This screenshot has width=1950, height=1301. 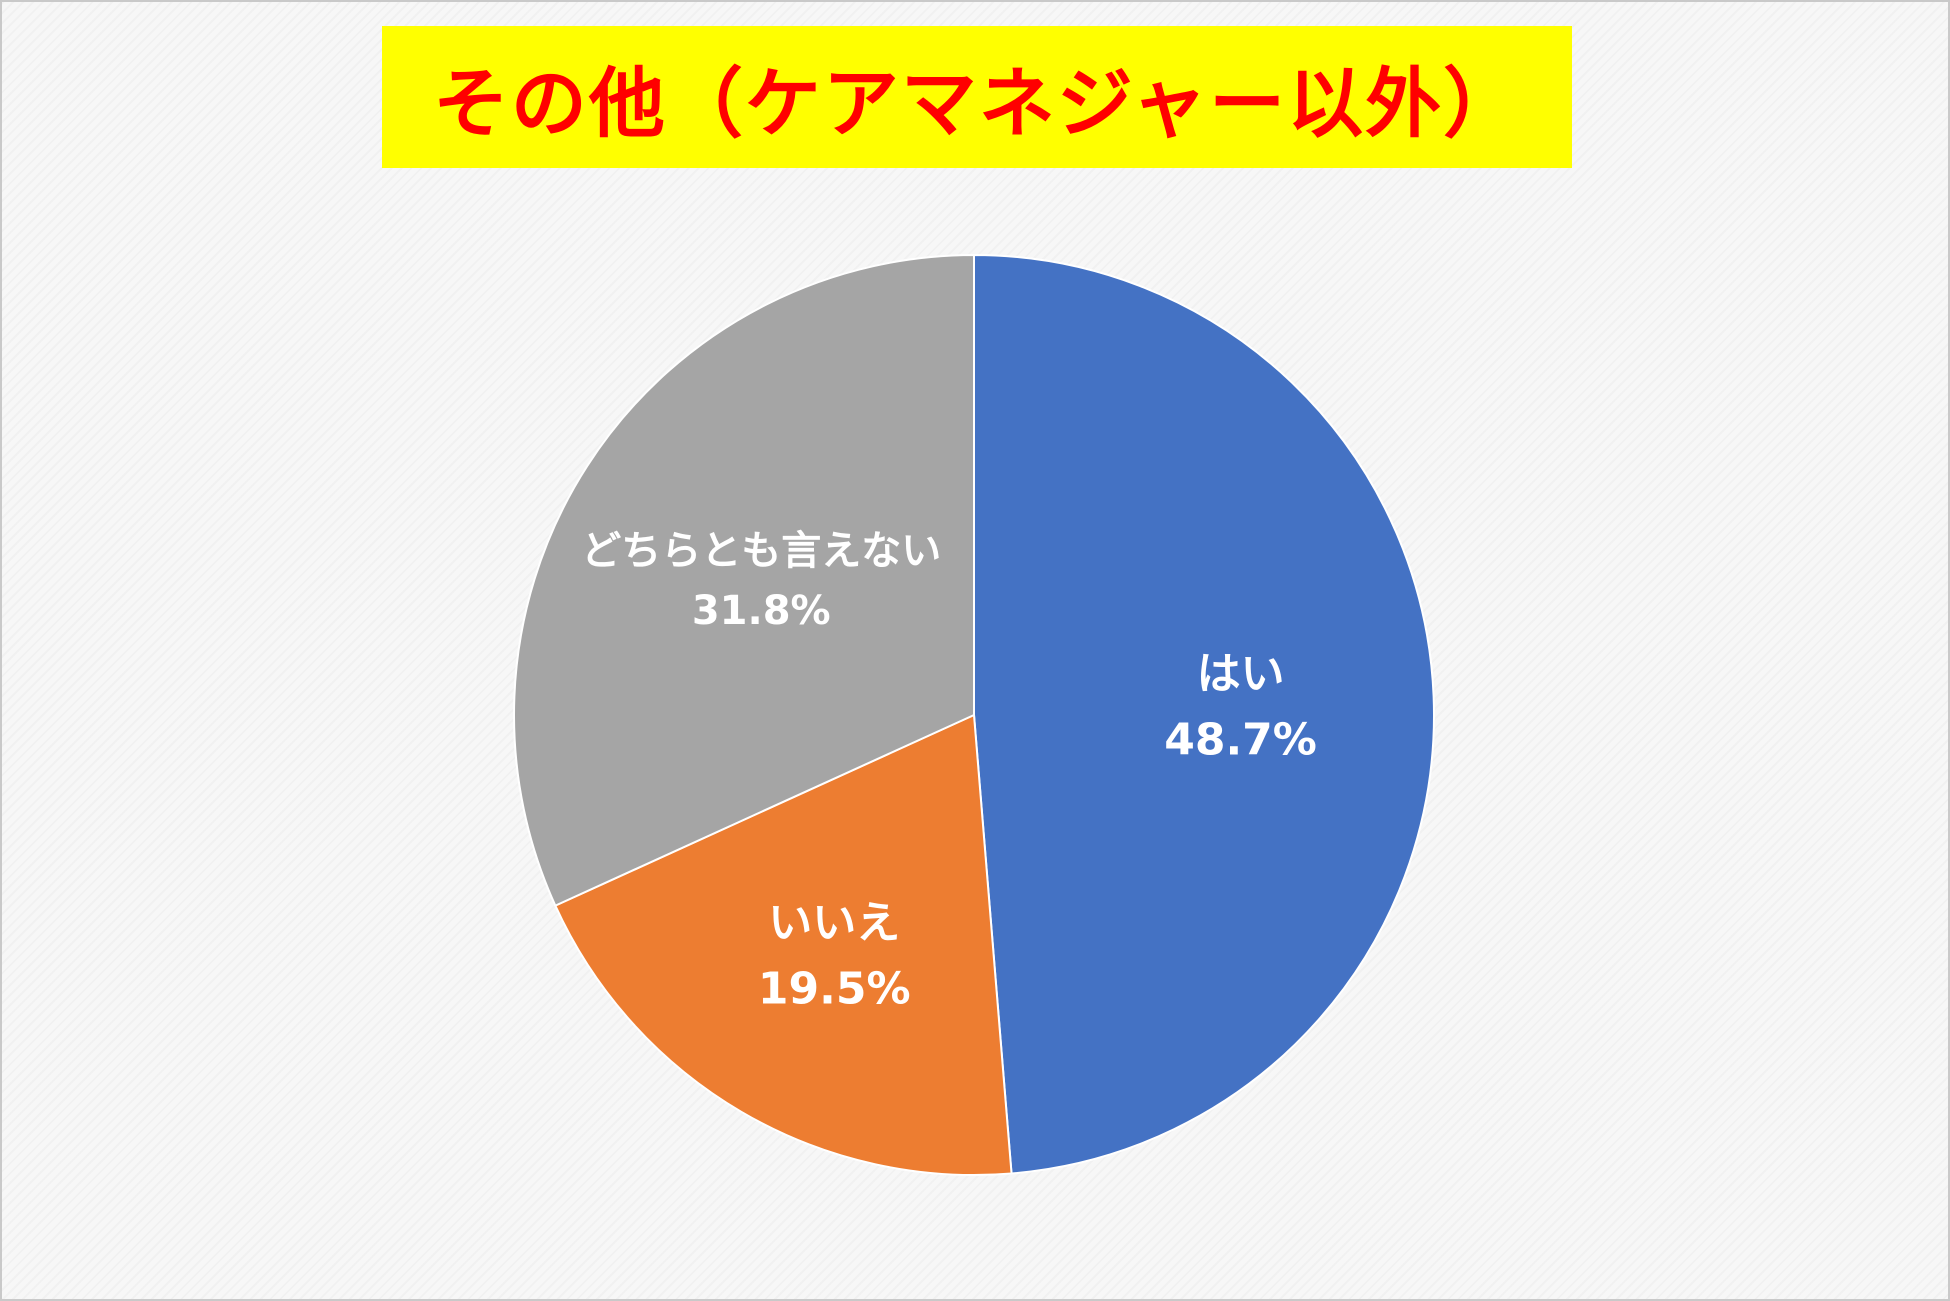 I want to click on slice-value-label: 19.5%, so click(x=834, y=989).